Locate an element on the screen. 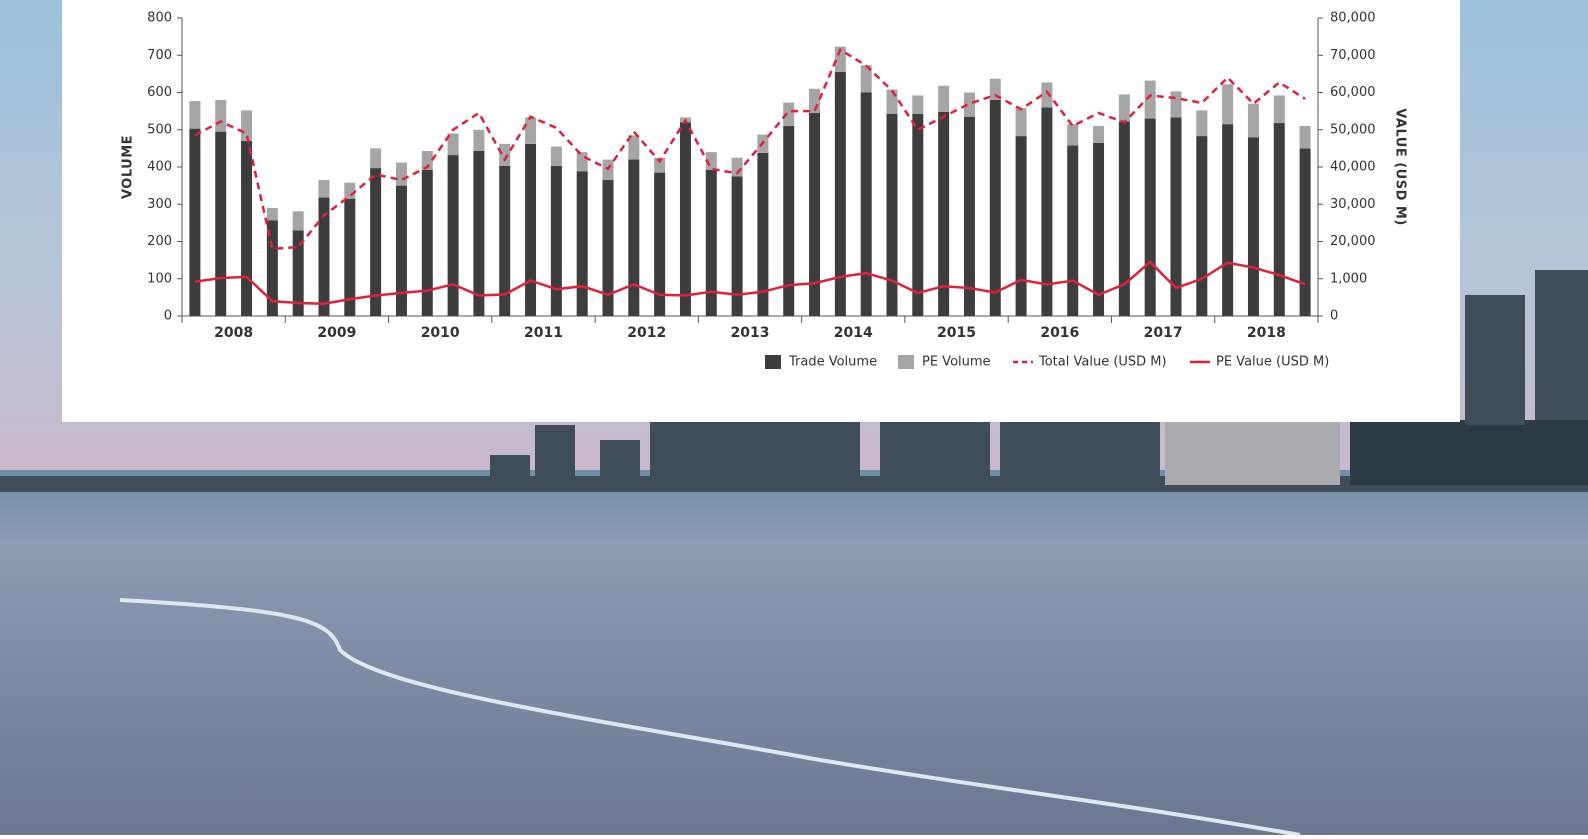  x-tick-label: 2018 is located at coordinates (1266, 333).